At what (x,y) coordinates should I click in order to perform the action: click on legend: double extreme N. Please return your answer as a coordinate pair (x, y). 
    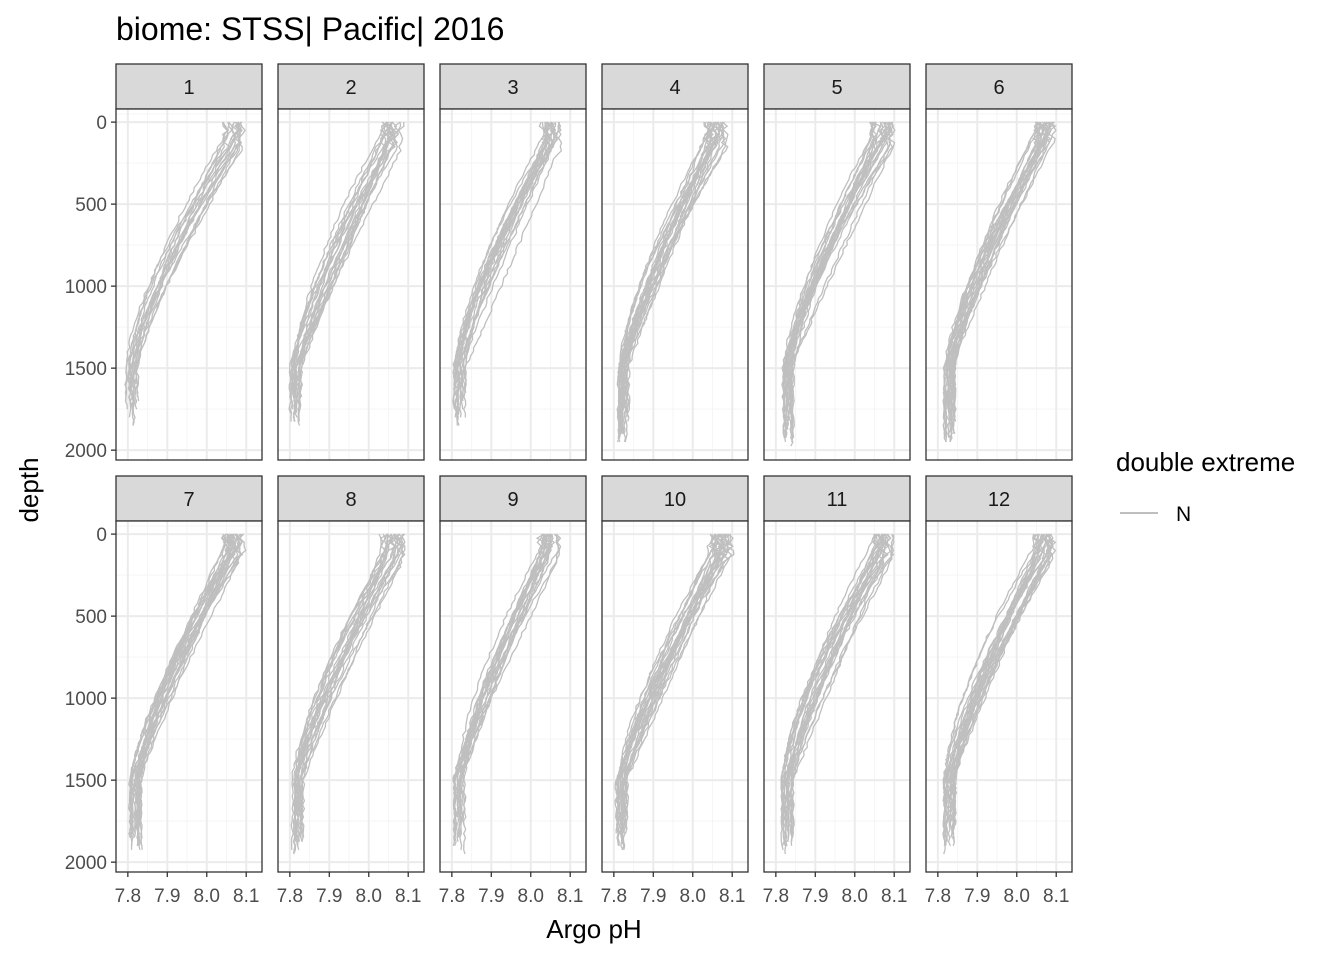
    Looking at the image, I should click on (1205, 486).